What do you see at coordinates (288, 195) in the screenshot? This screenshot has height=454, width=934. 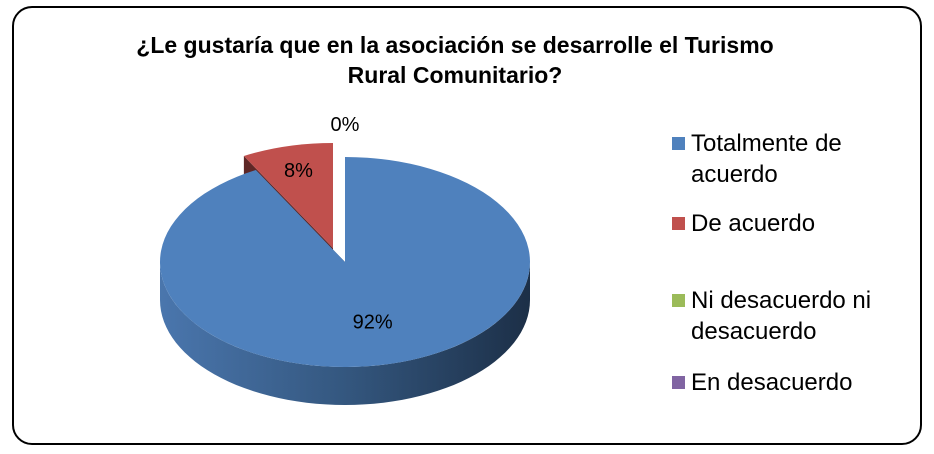 I see `pie-slice` at bounding box center [288, 195].